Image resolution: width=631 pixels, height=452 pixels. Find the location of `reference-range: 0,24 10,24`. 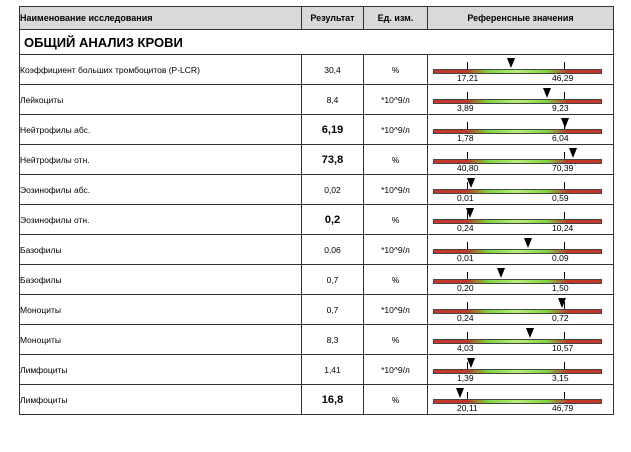

reference-range: 0,24 10,24 is located at coordinates (520, 219).